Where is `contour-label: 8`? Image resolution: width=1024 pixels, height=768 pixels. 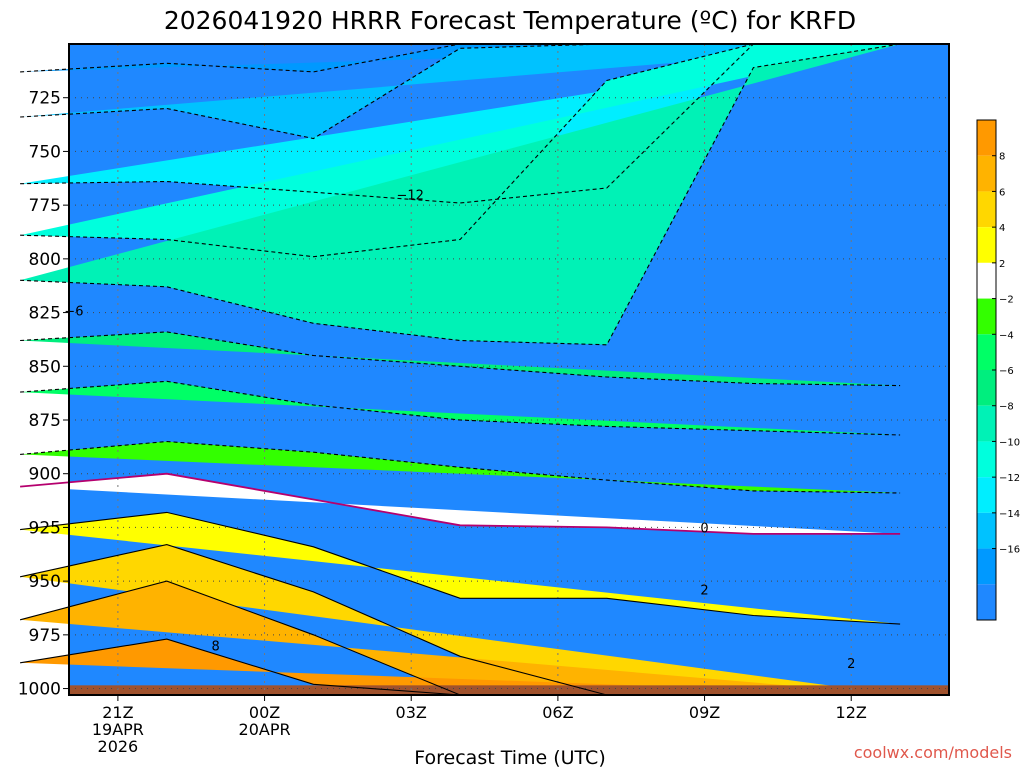 contour-label: 8 is located at coordinates (216, 647).